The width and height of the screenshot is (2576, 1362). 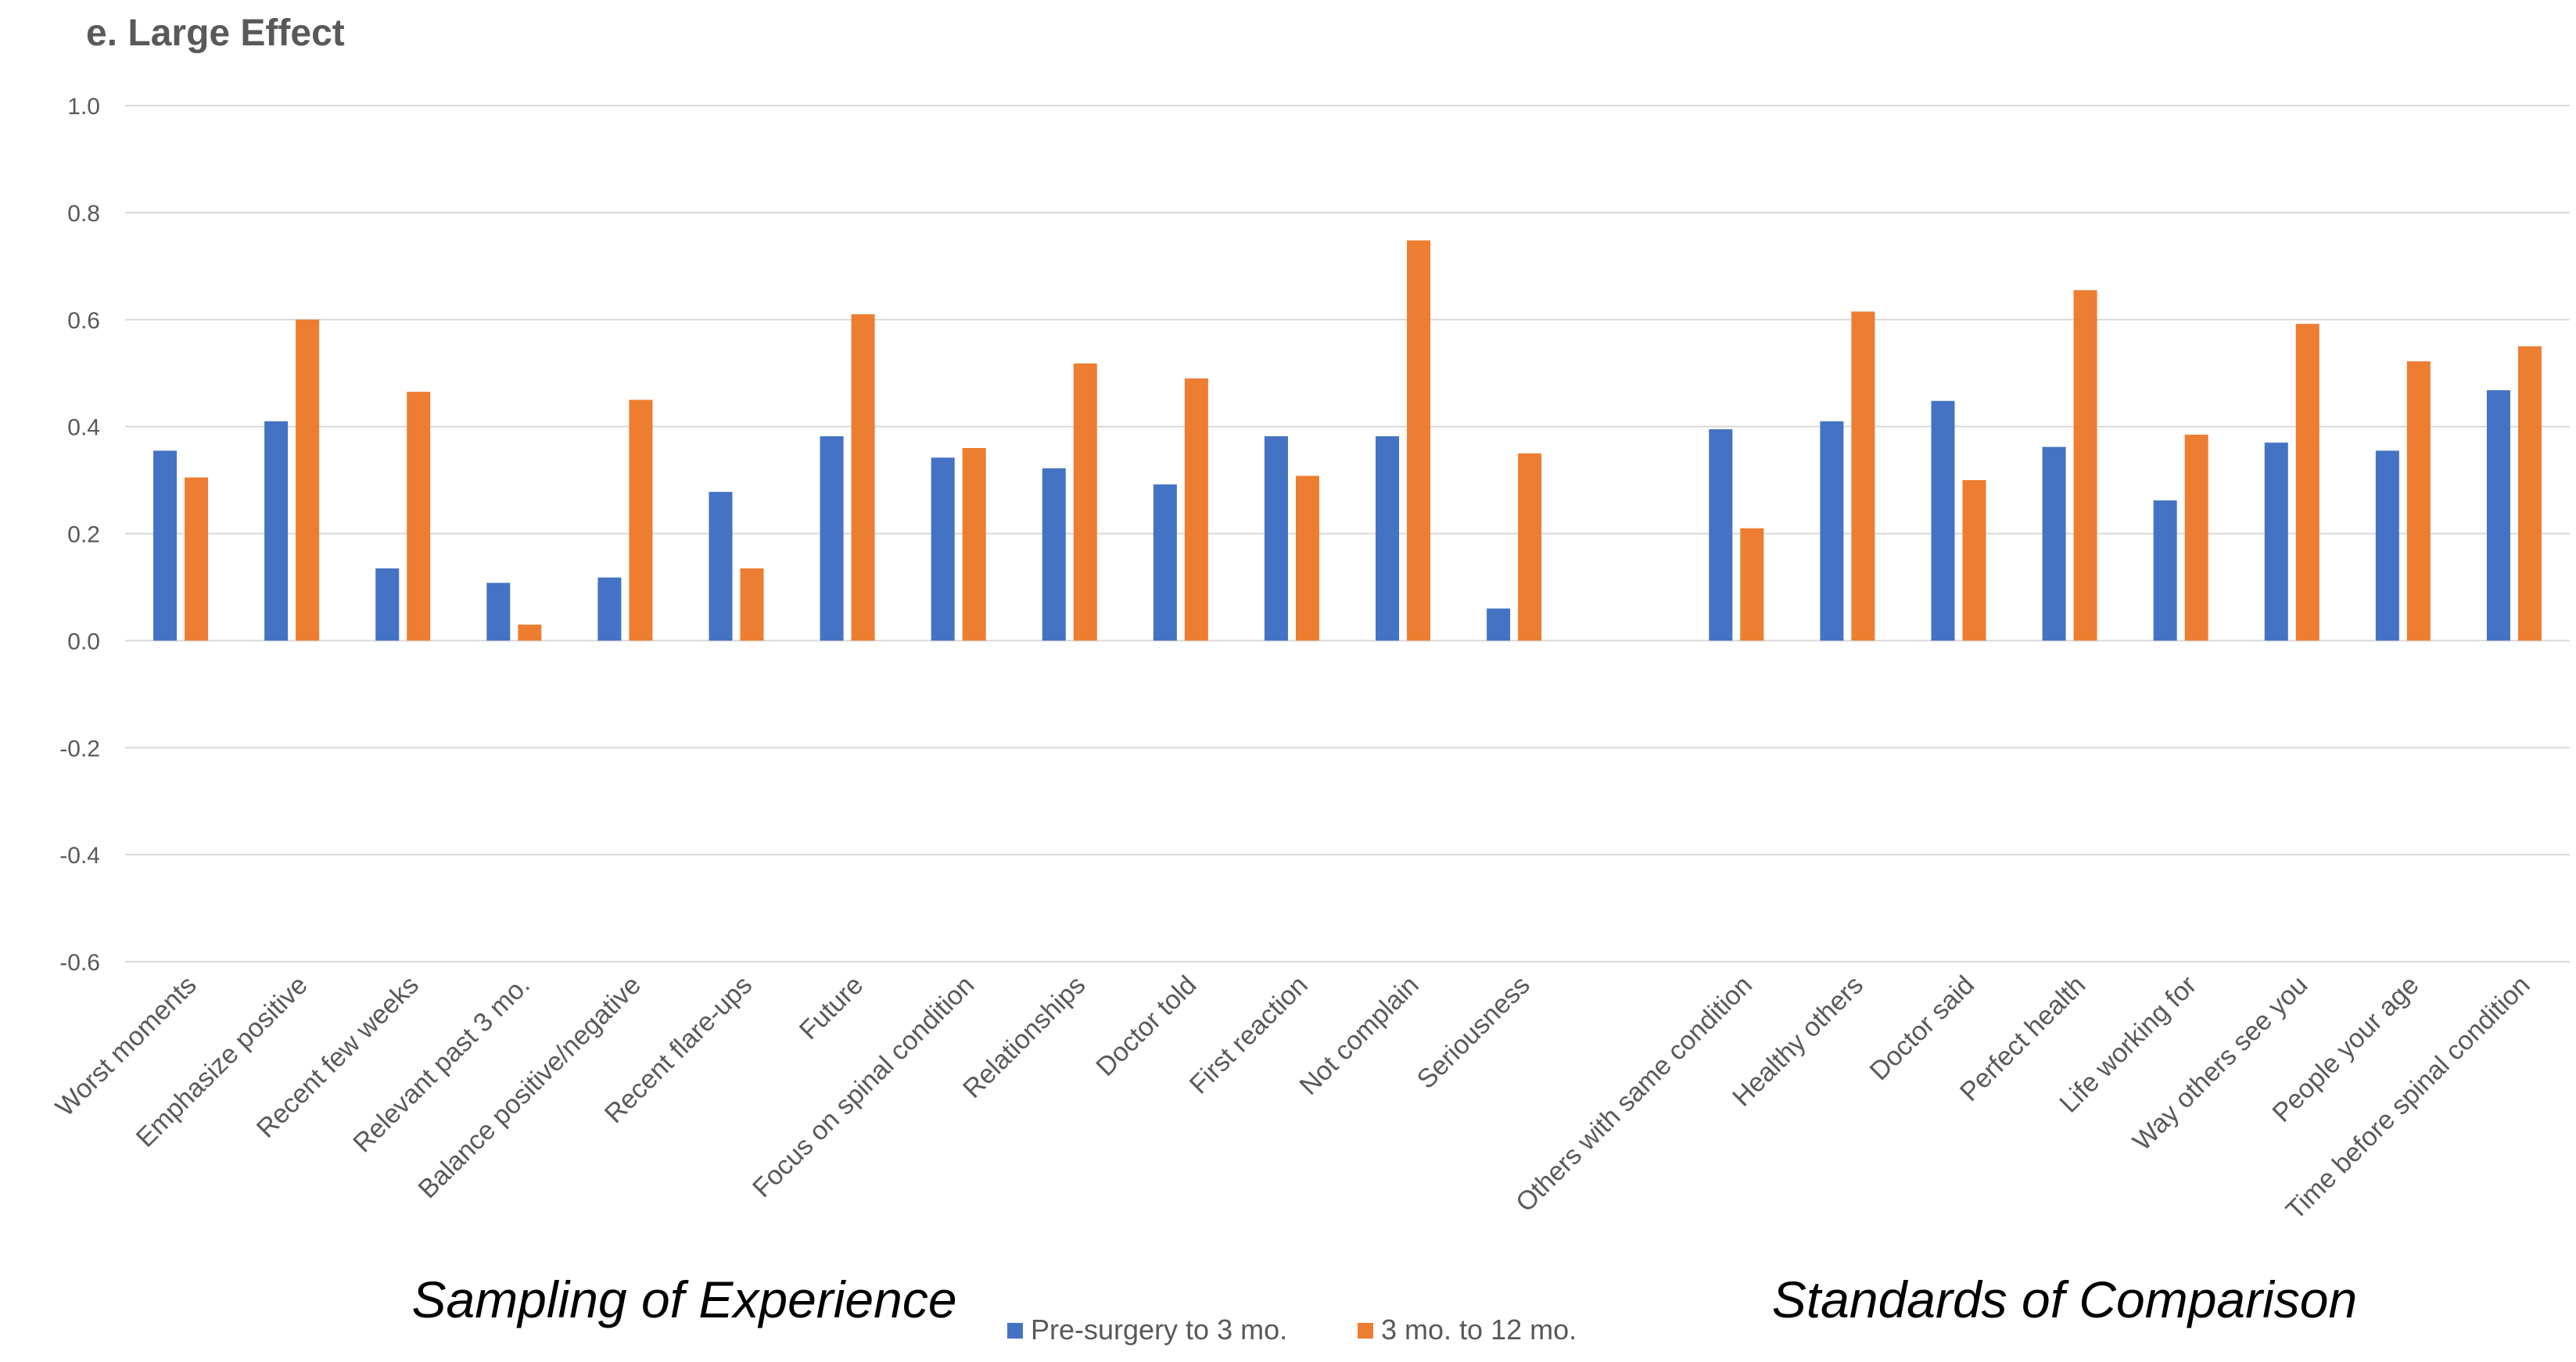 I want to click on legend: Pre-surgery to 3 mo. 3 mo. to 12 mo., so click(x=1292, y=1330).